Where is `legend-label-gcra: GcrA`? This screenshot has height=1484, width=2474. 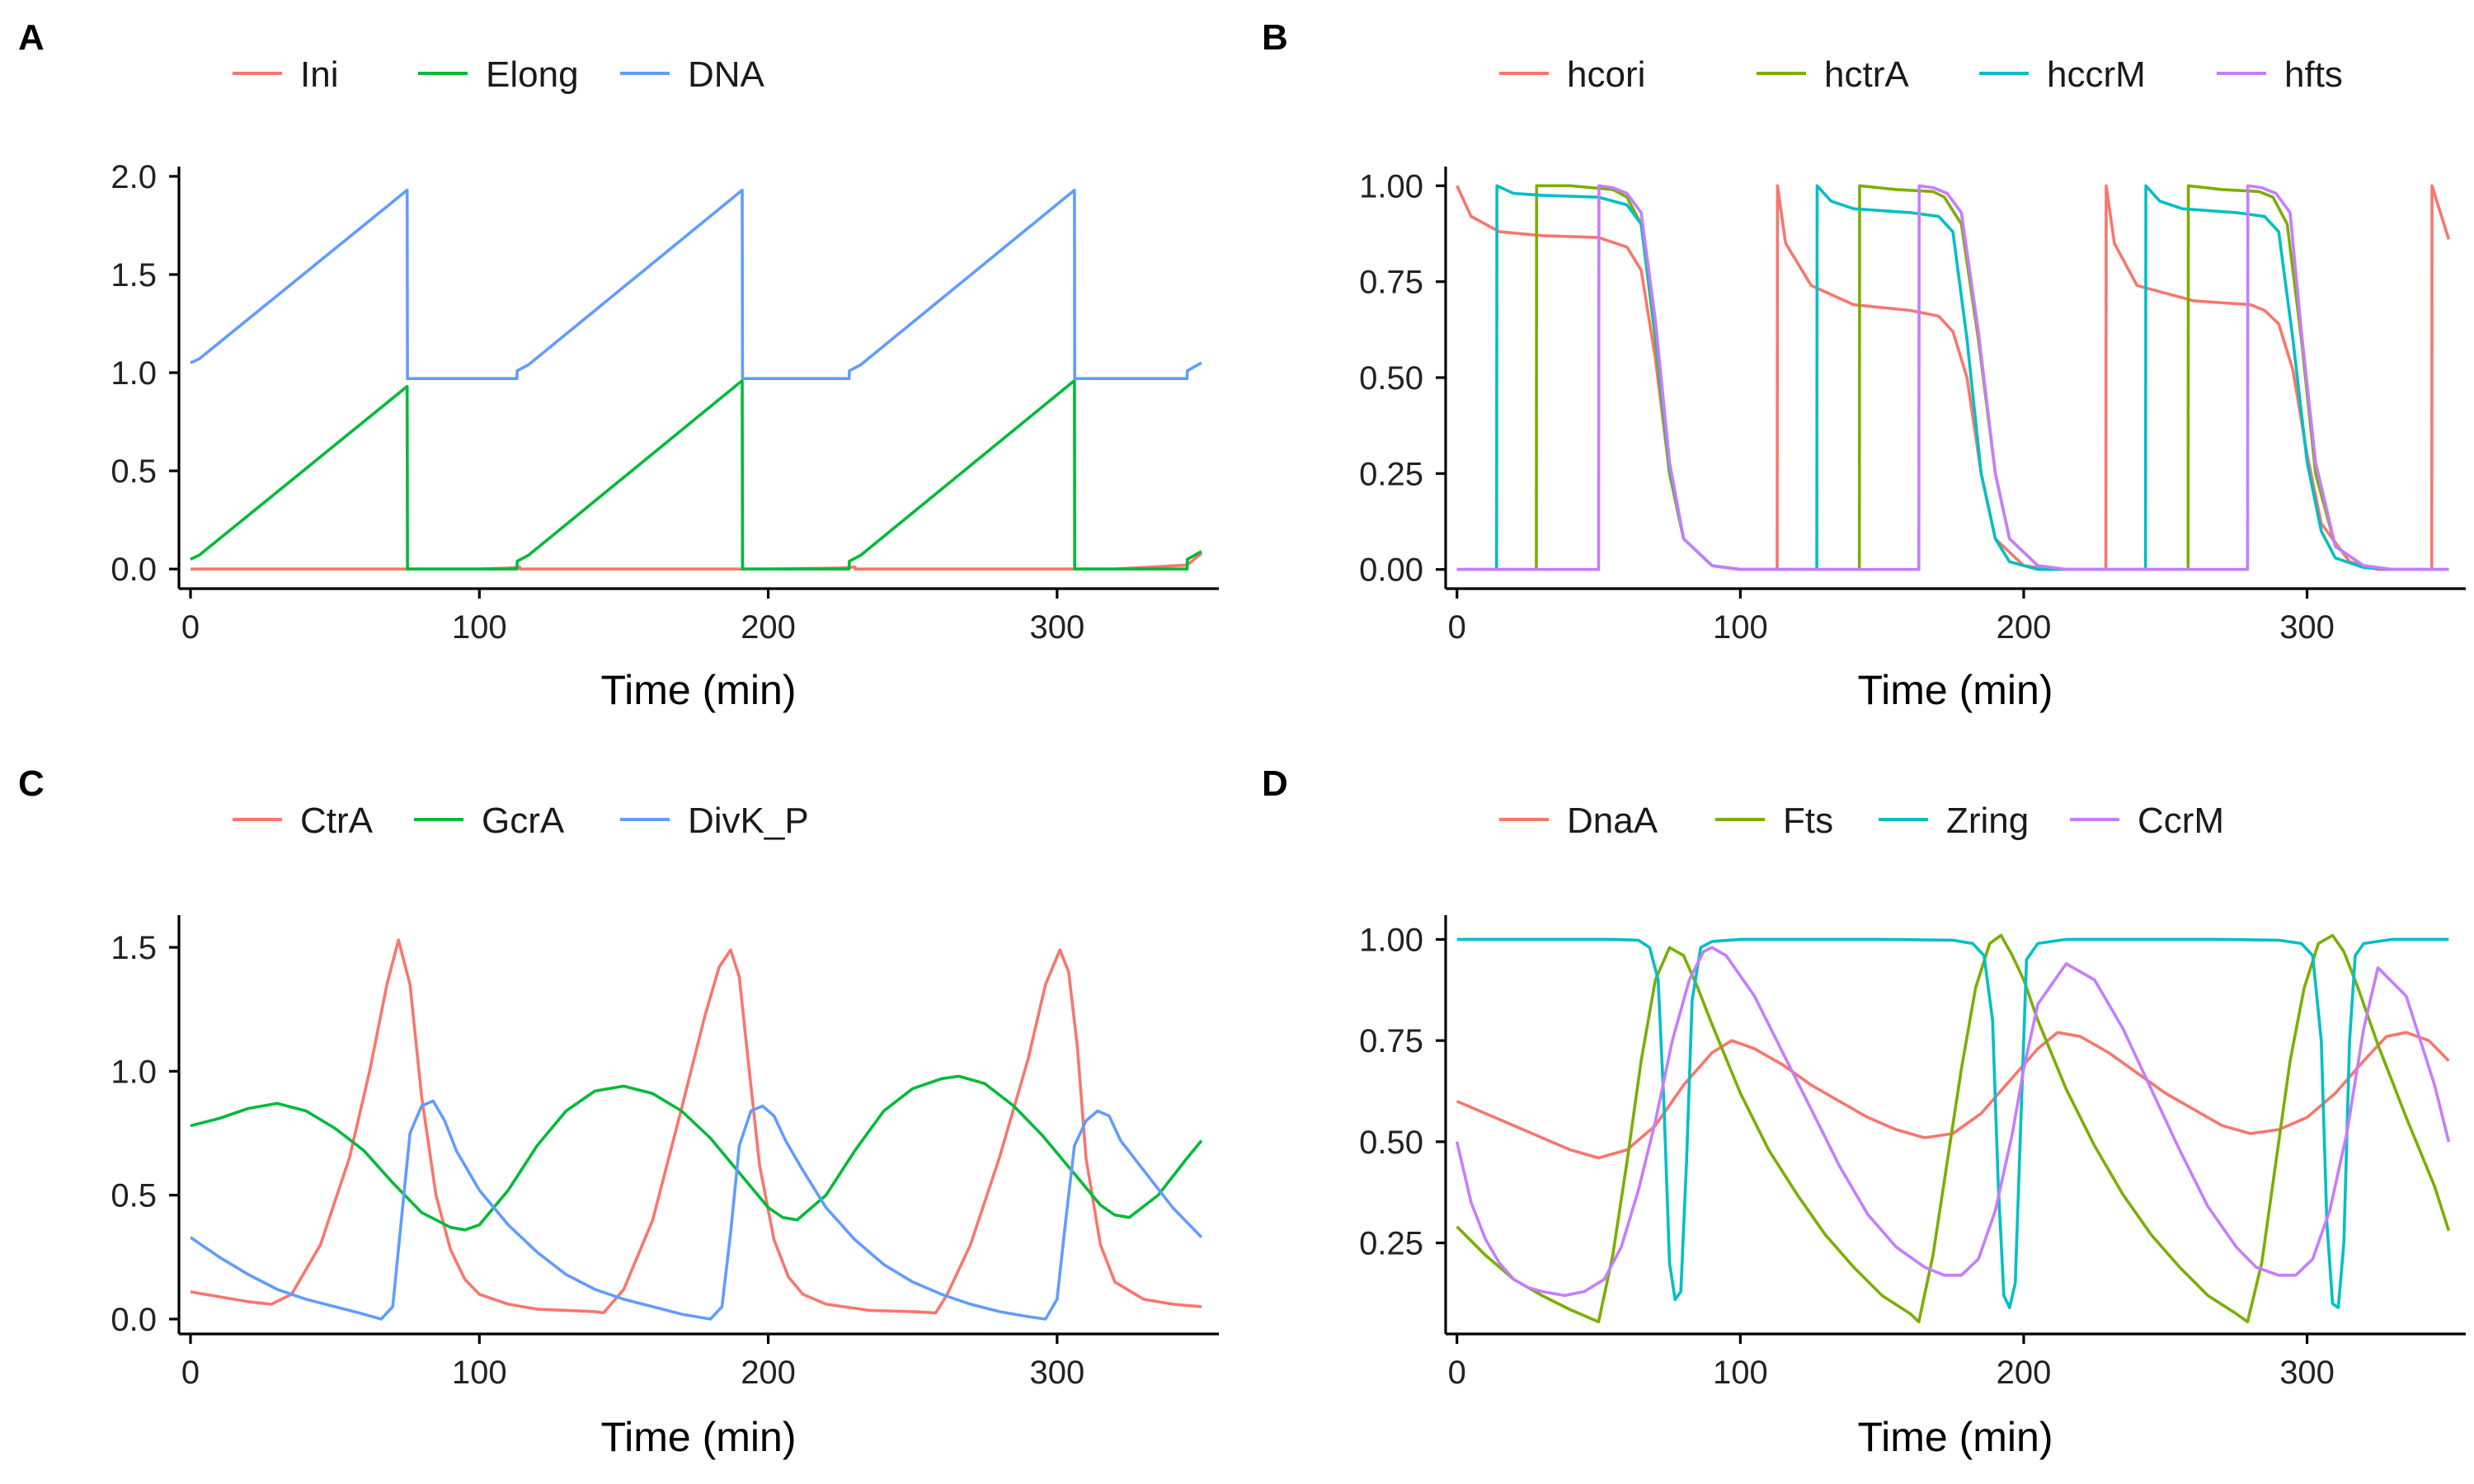
legend-label-gcra: GcrA is located at coordinates (523, 821).